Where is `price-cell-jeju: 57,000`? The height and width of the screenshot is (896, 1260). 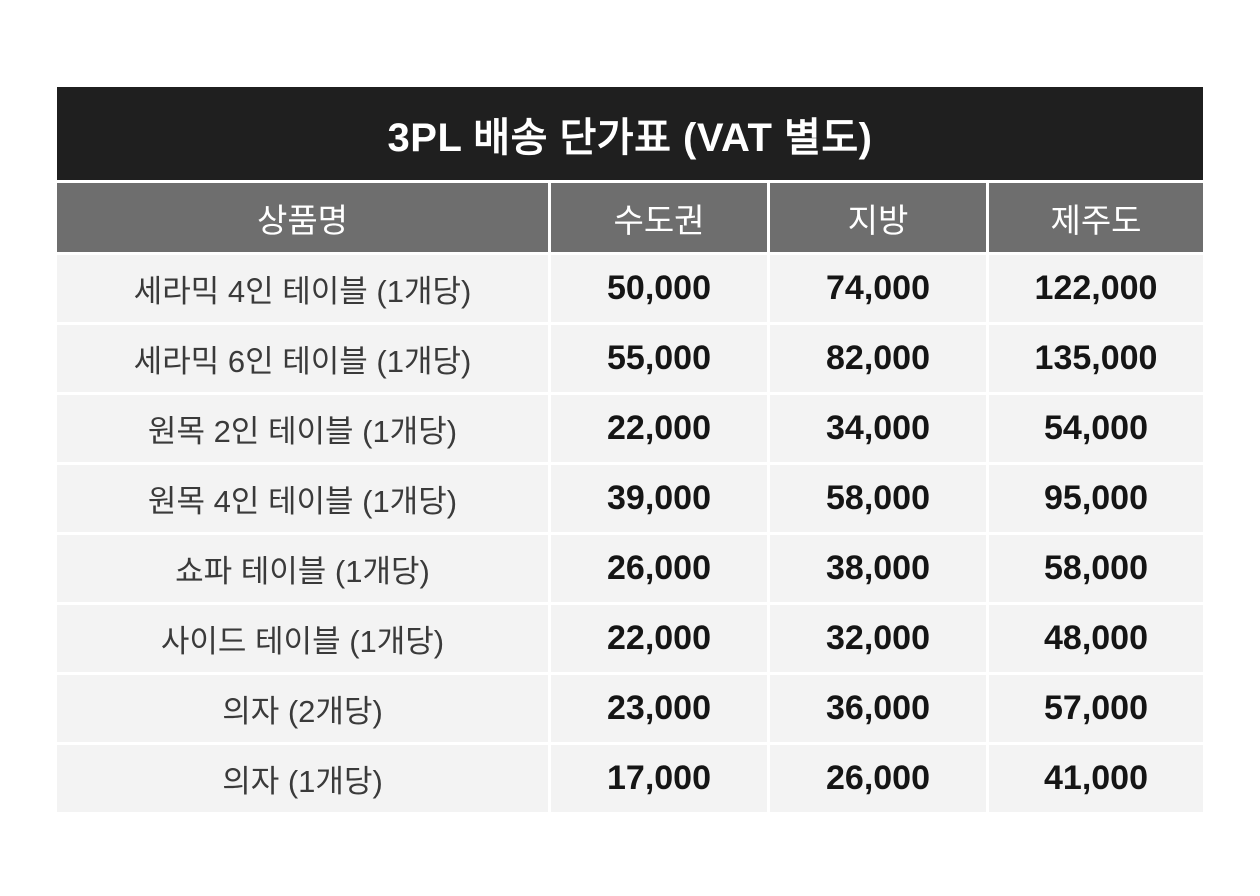
price-cell-jeju: 57,000 is located at coordinates (1096, 708).